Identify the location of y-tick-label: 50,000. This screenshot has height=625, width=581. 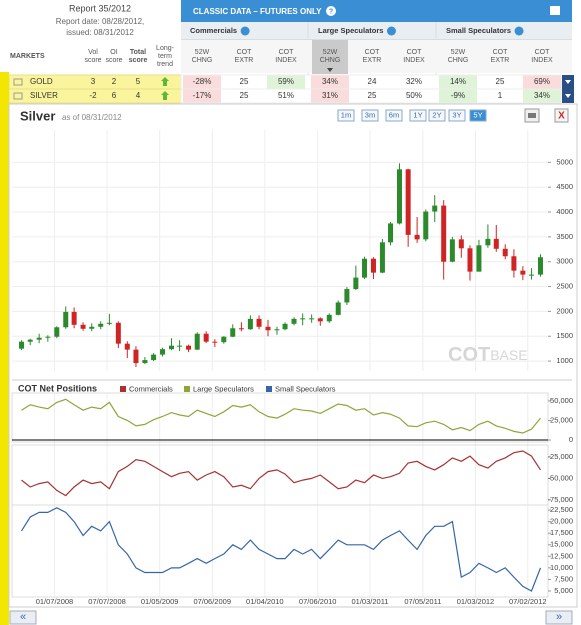
(561, 400).